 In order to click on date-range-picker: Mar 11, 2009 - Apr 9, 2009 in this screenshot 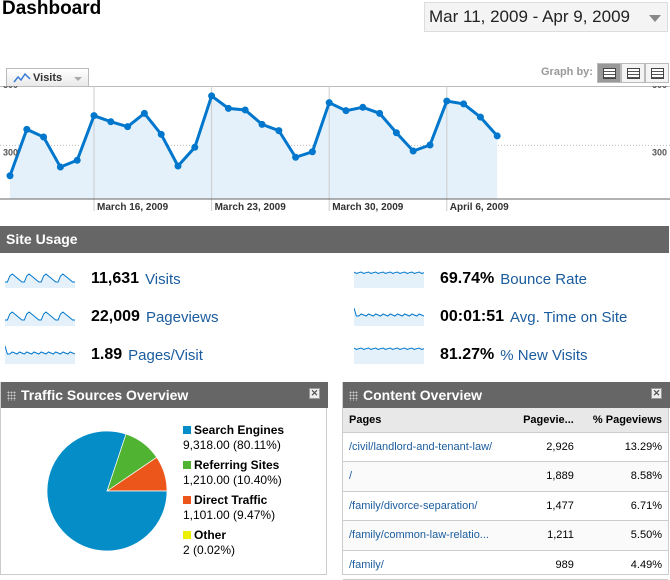, I will do `click(546, 17)`.